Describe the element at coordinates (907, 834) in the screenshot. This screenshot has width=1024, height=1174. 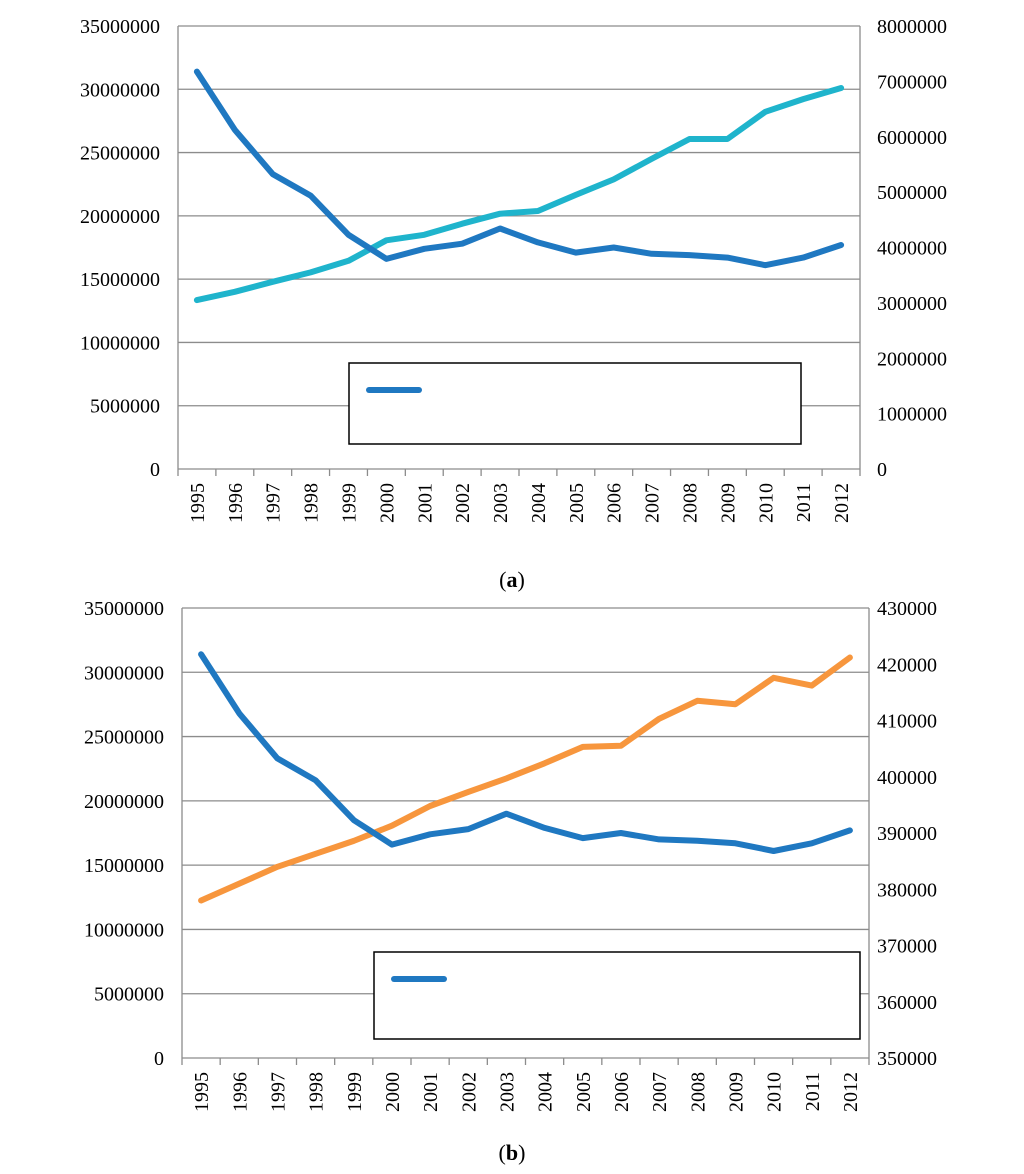
I see `y2-tick-label: 390000` at that location.